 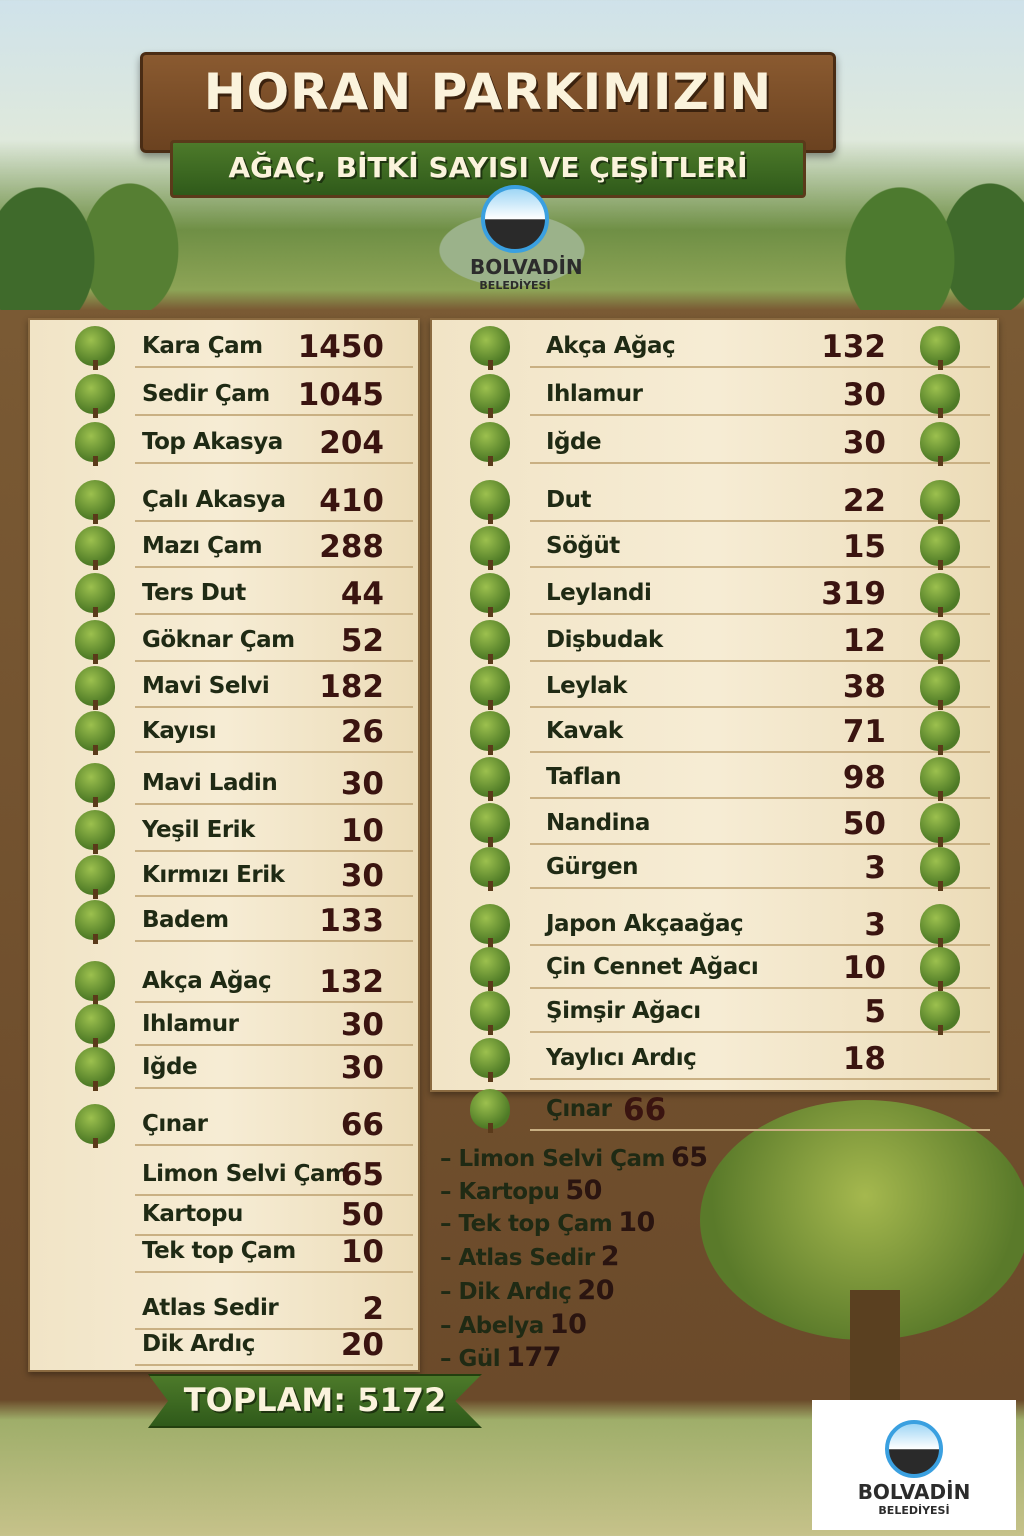 I want to click on subtitle-banner: AĞAÇ, BİTKİ SAYISI VE ÇEŞİTLERİ, so click(x=488, y=169).